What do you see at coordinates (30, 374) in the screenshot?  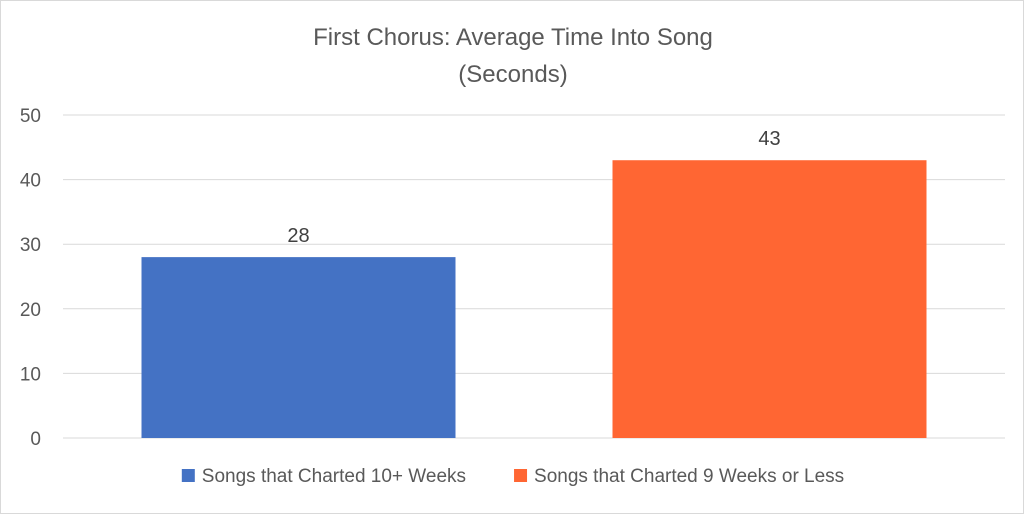 I see `y-tick-label: 10` at bounding box center [30, 374].